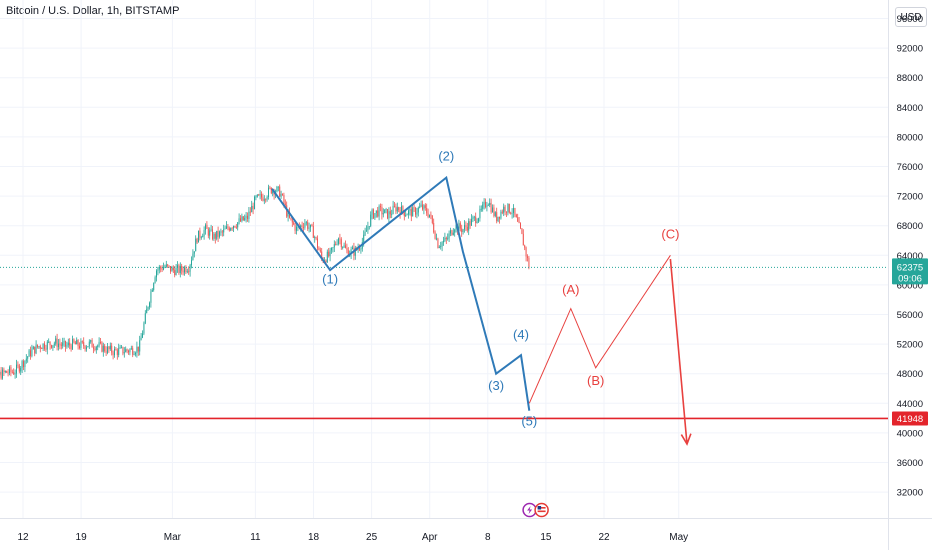  I want to click on y-tick-label: 88000, so click(910, 78).